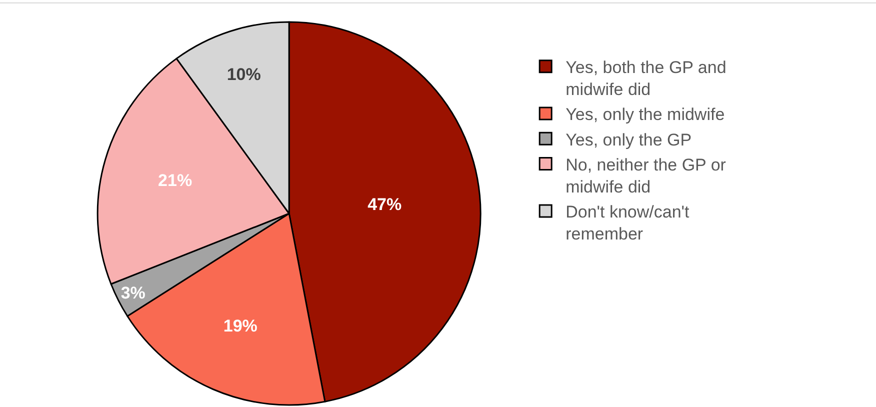 The image size is (876, 407). What do you see at coordinates (629, 140) in the screenshot?
I see `legend-label: Yes, only the GP` at bounding box center [629, 140].